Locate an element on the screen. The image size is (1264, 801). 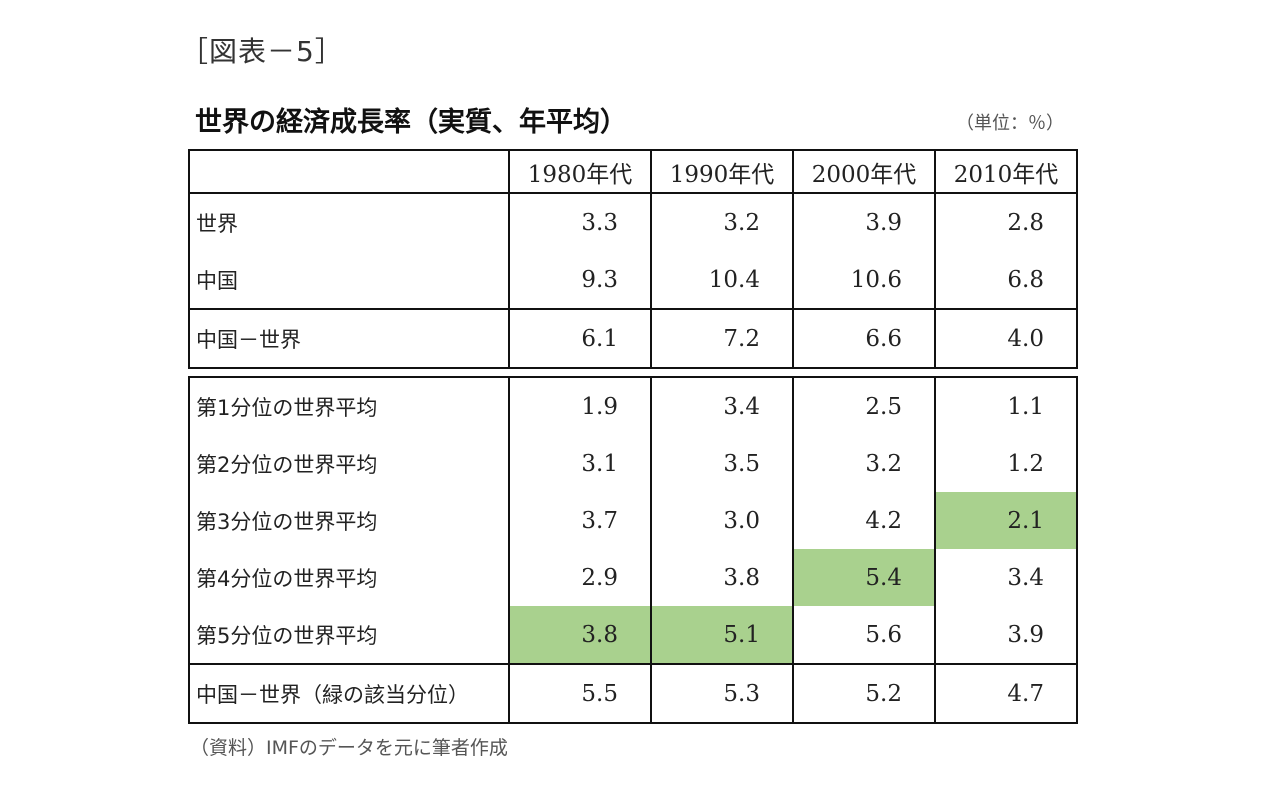
cell-value: 6.8 is located at coordinates (1006, 280).